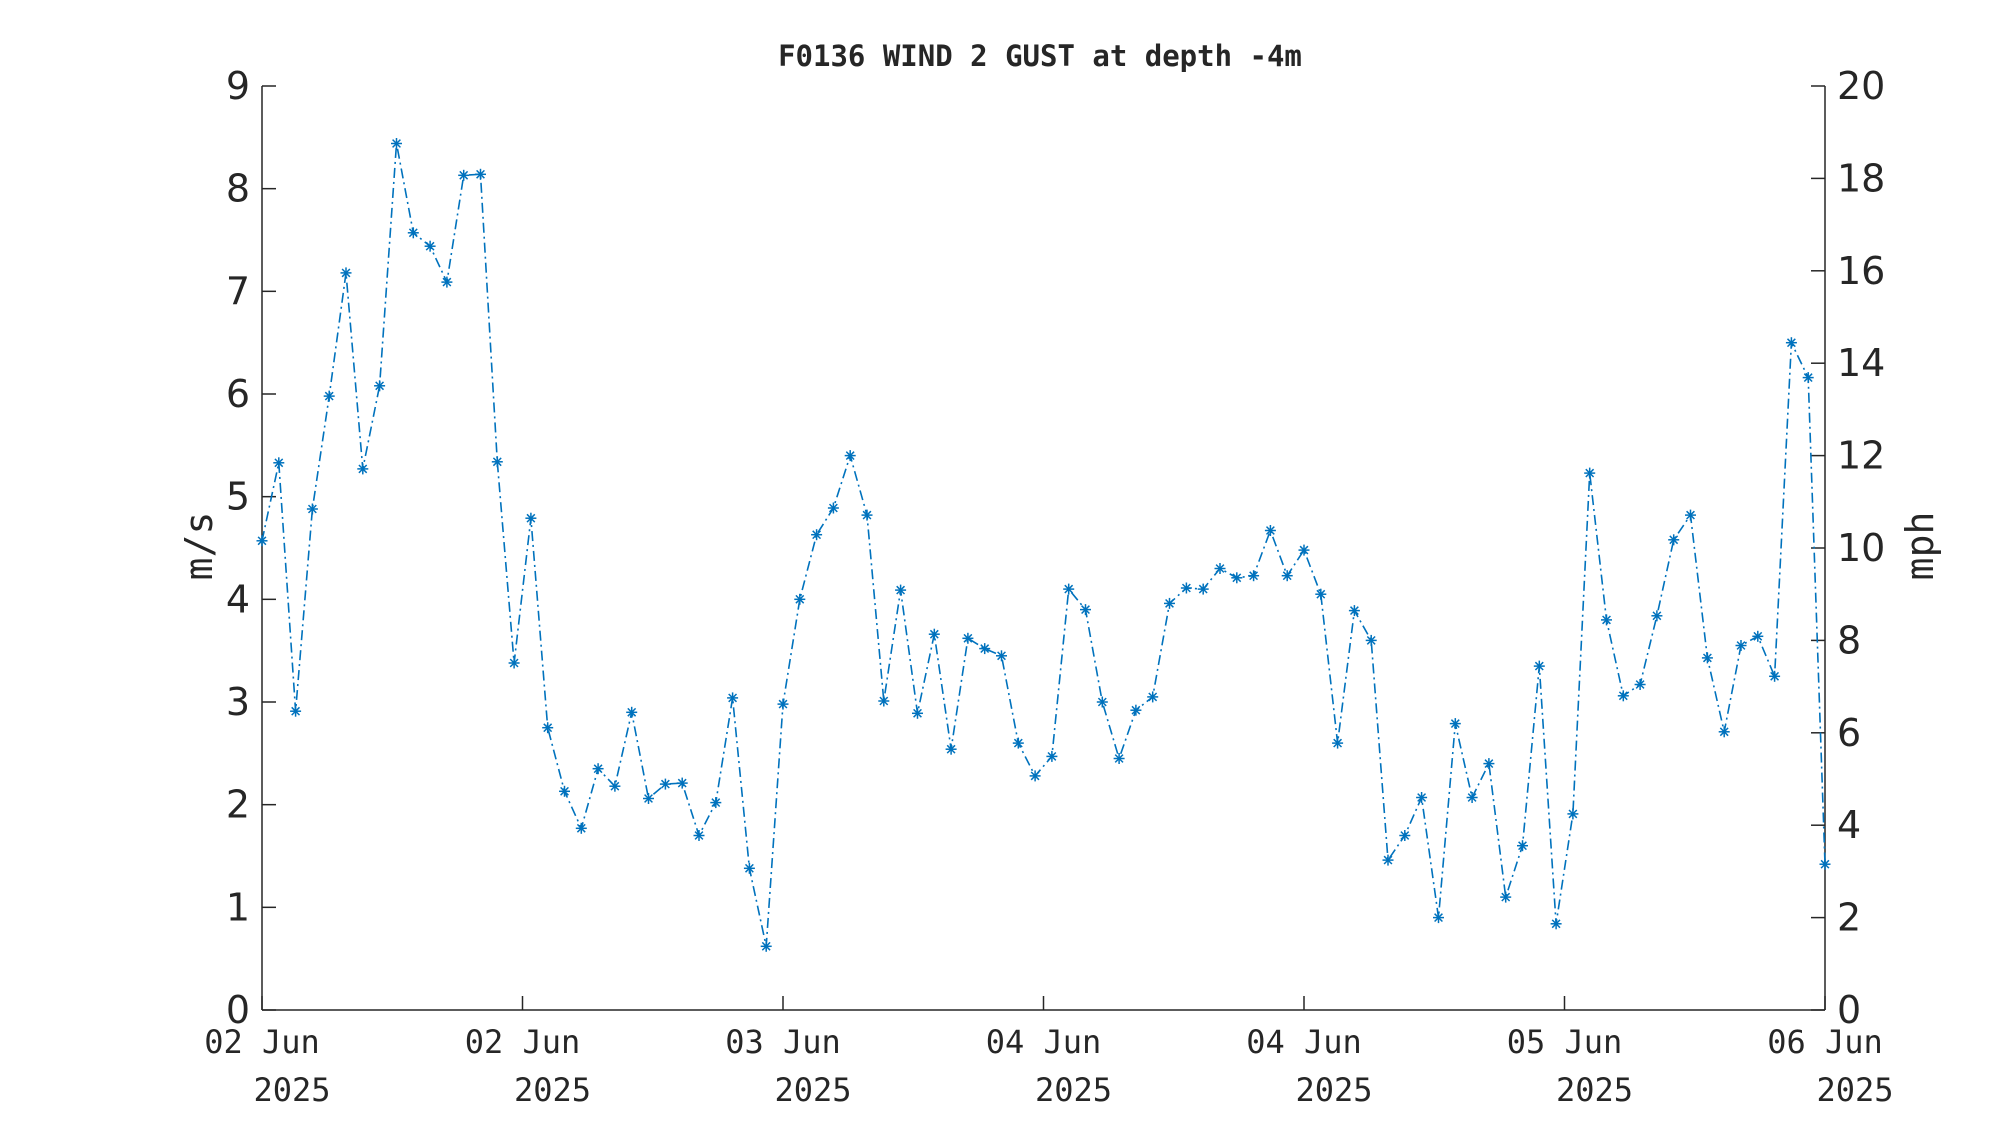 This screenshot has height=1125, width=2000. I want to click on right-y-axis: 0 2 4 6 8 10 12 14 16 18 20, so click(1848, 548).